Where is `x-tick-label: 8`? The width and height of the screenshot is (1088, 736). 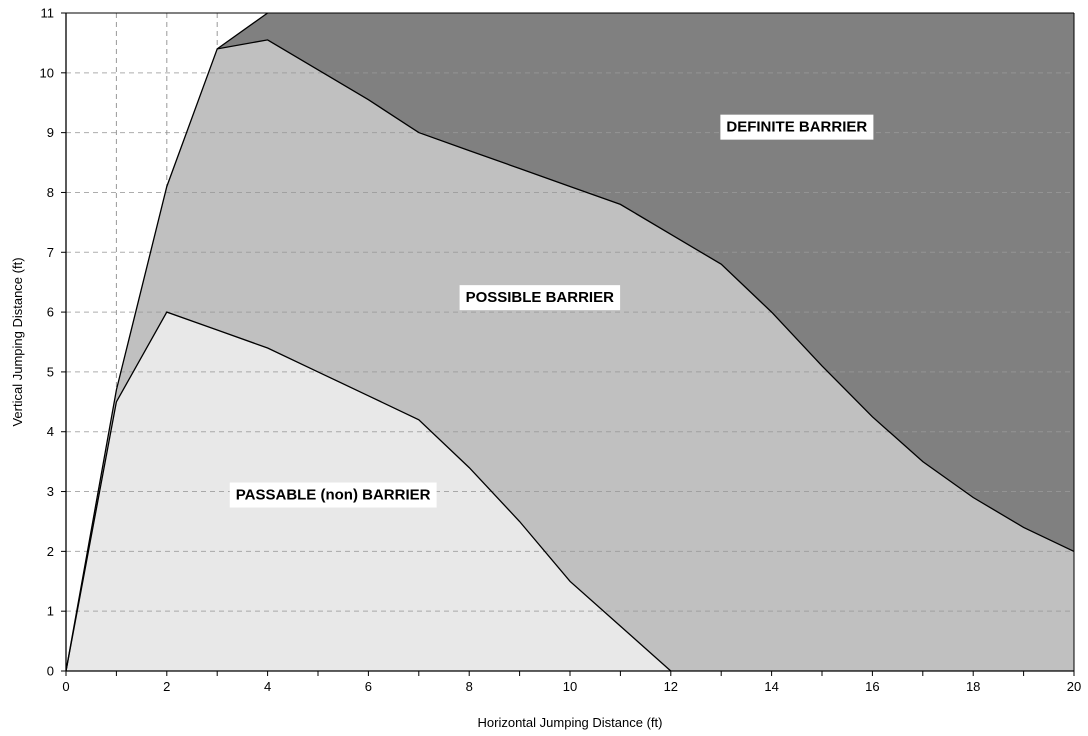 x-tick-label: 8 is located at coordinates (469, 686).